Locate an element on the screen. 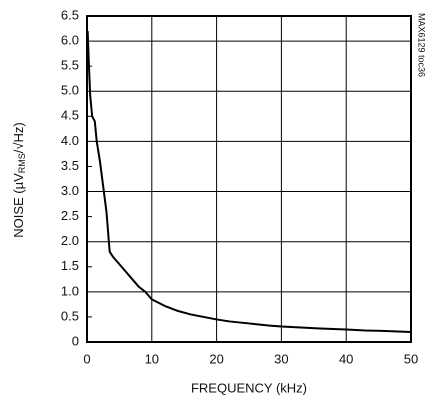 This screenshot has height=402, width=430. y-tick-label: 4.0 is located at coordinates (70, 140).